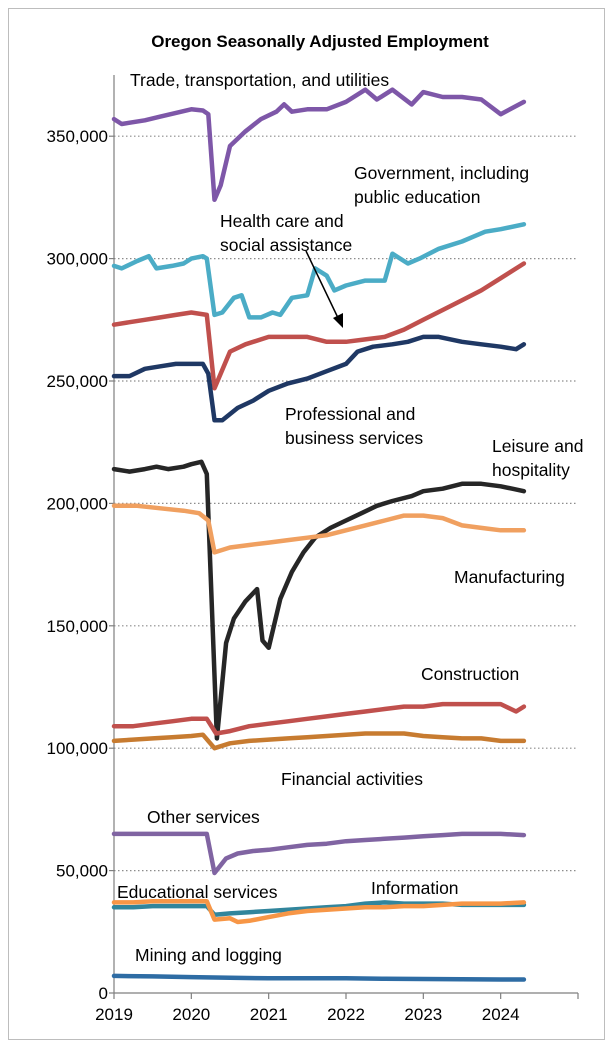 This screenshot has width=613, height=1048. Describe the element at coordinates (531, 470) in the screenshot. I see `series-label-4: hospitality` at that location.